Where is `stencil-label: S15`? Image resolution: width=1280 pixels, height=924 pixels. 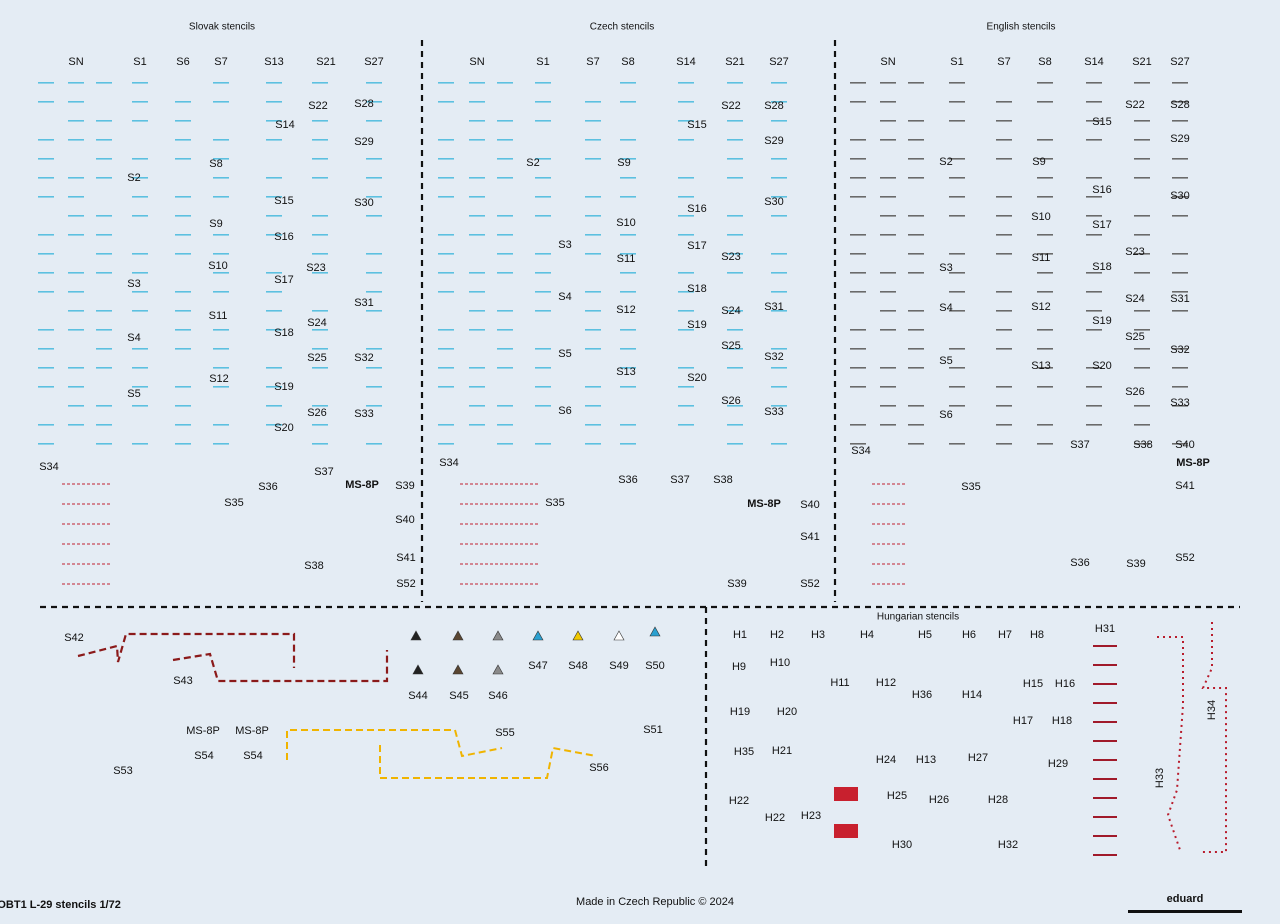 stencil-label: S15 is located at coordinates (697, 125).